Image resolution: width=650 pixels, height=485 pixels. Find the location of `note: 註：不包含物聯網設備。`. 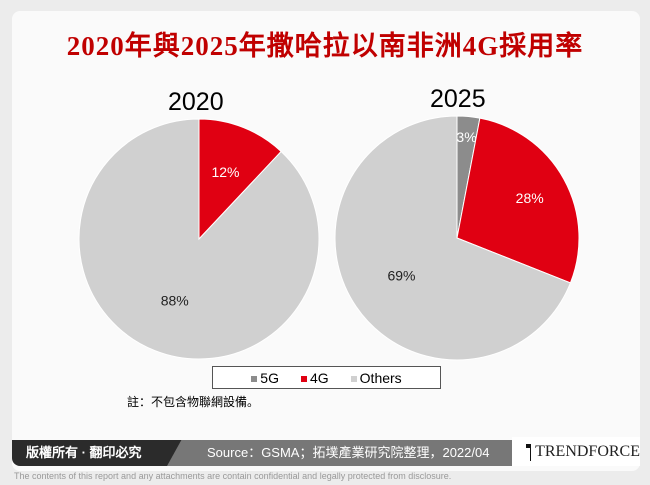

note: 註：不包含物聯網設備。 is located at coordinates (193, 402).